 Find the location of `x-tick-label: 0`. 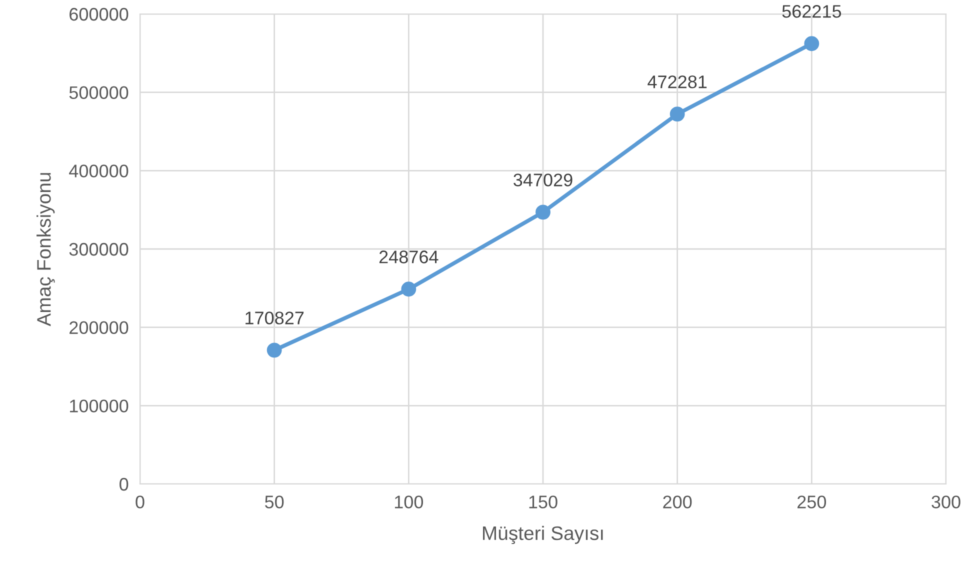

x-tick-label: 0 is located at coordinates (140, 502).